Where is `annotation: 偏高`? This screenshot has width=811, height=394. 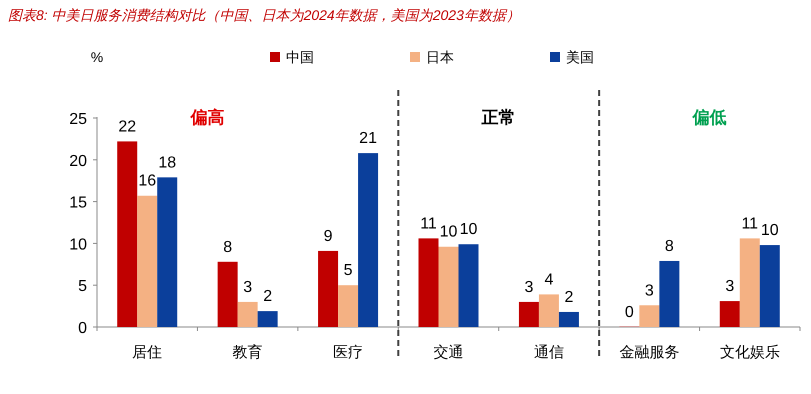 annotation: 偏高 is located at coordinates (206, 117).